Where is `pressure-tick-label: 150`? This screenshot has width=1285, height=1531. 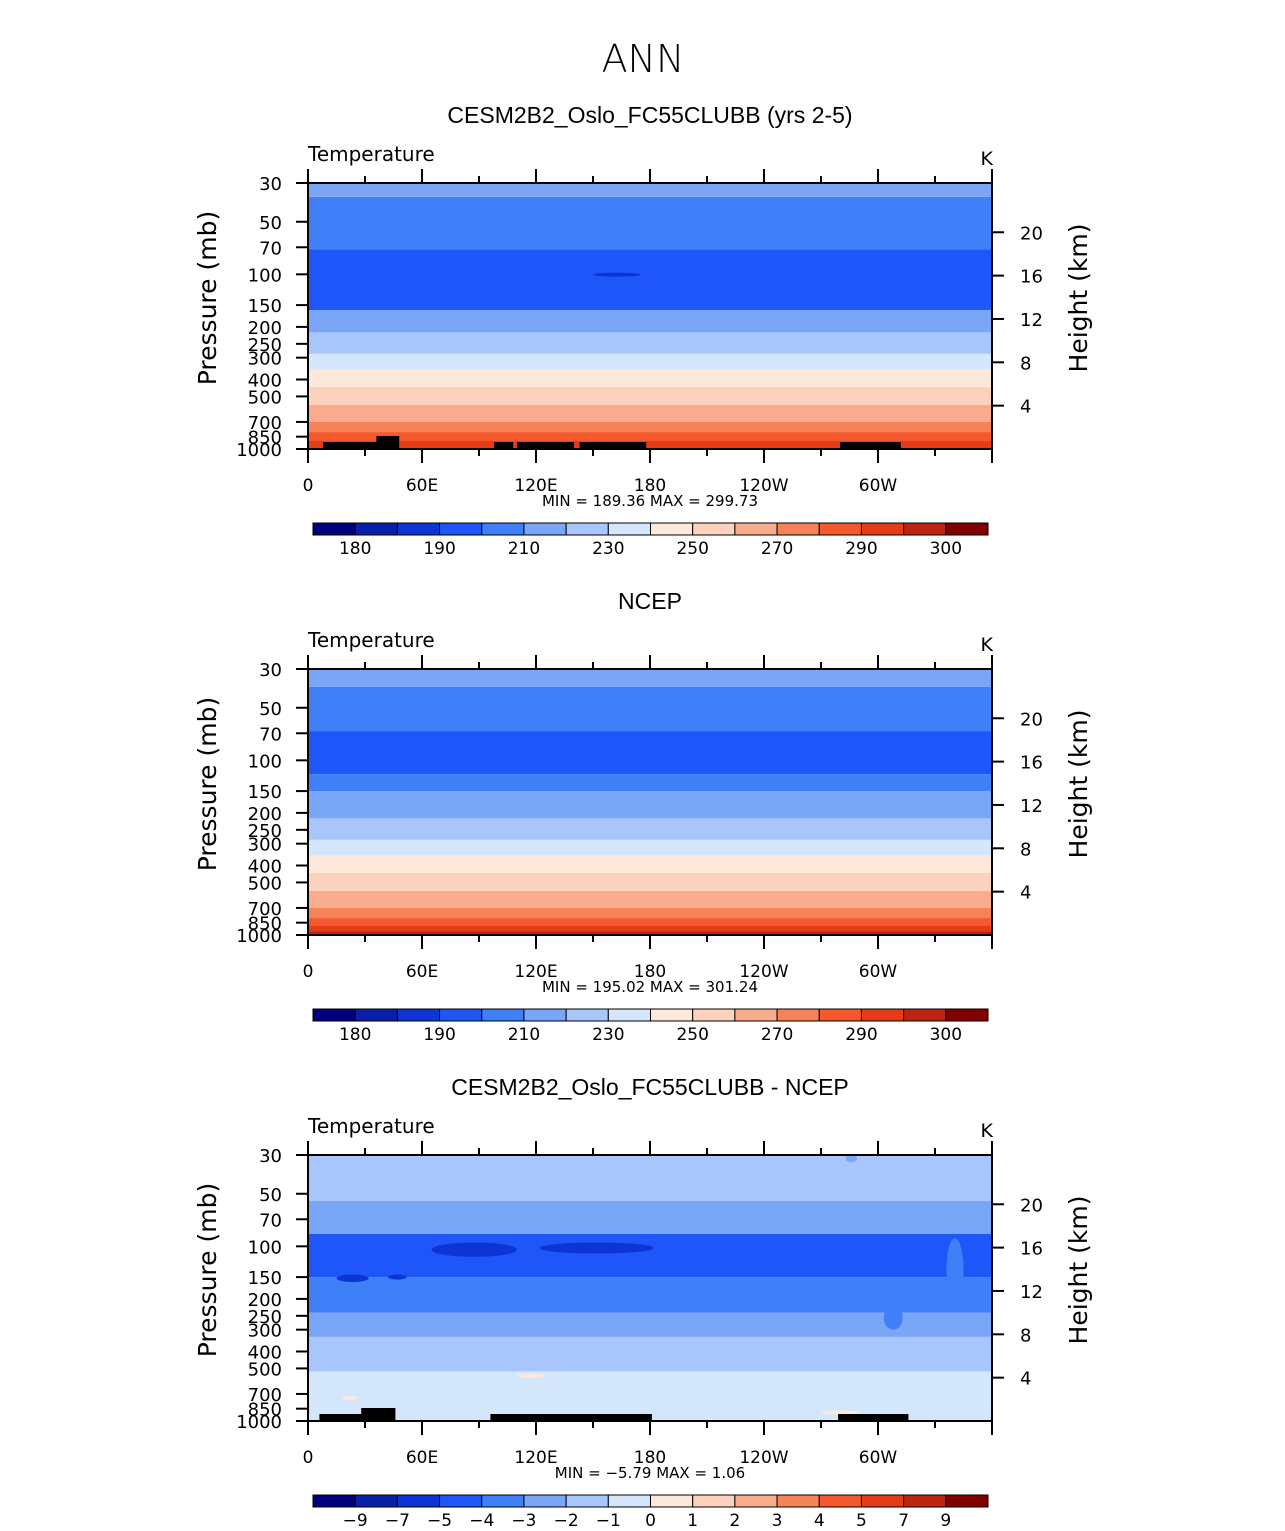 pressure-tick-label: 150 is located at coordinates (265, 306).